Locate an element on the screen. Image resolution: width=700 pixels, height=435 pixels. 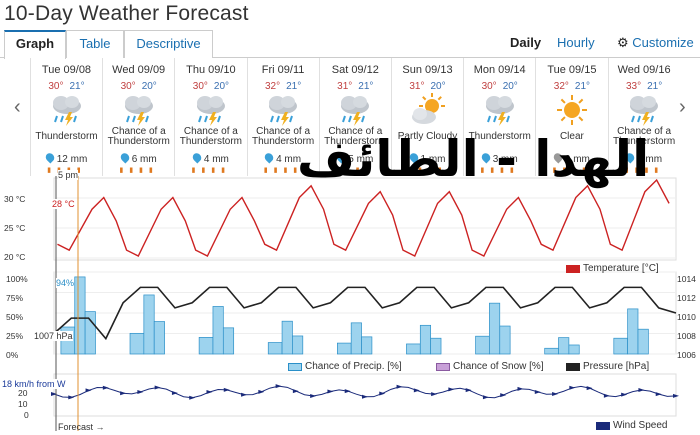
day-precip: 1 mm is located at coordinates (427, 158).